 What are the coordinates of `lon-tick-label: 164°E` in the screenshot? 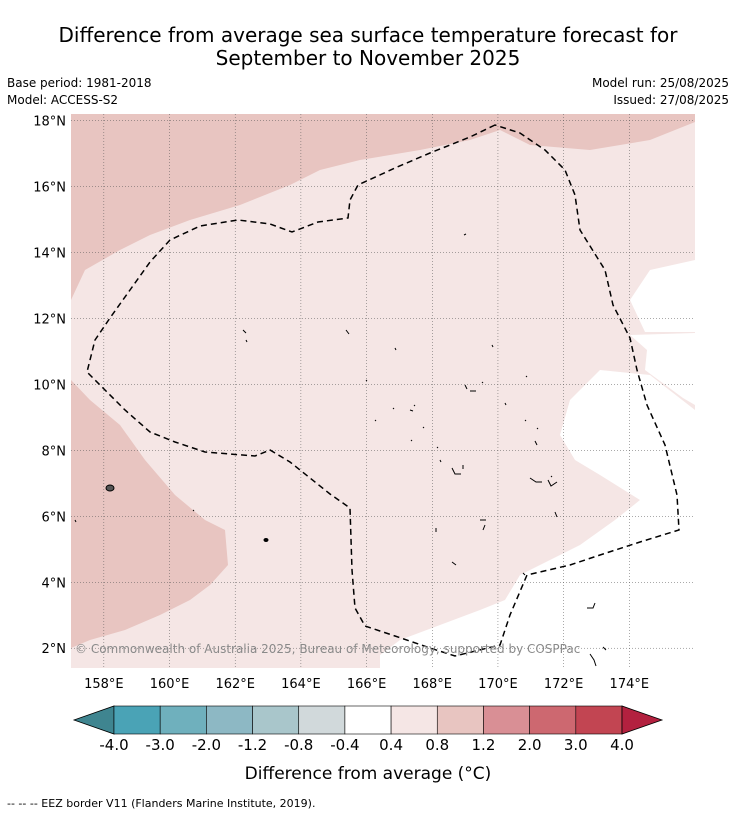 It's located at (301, 684).